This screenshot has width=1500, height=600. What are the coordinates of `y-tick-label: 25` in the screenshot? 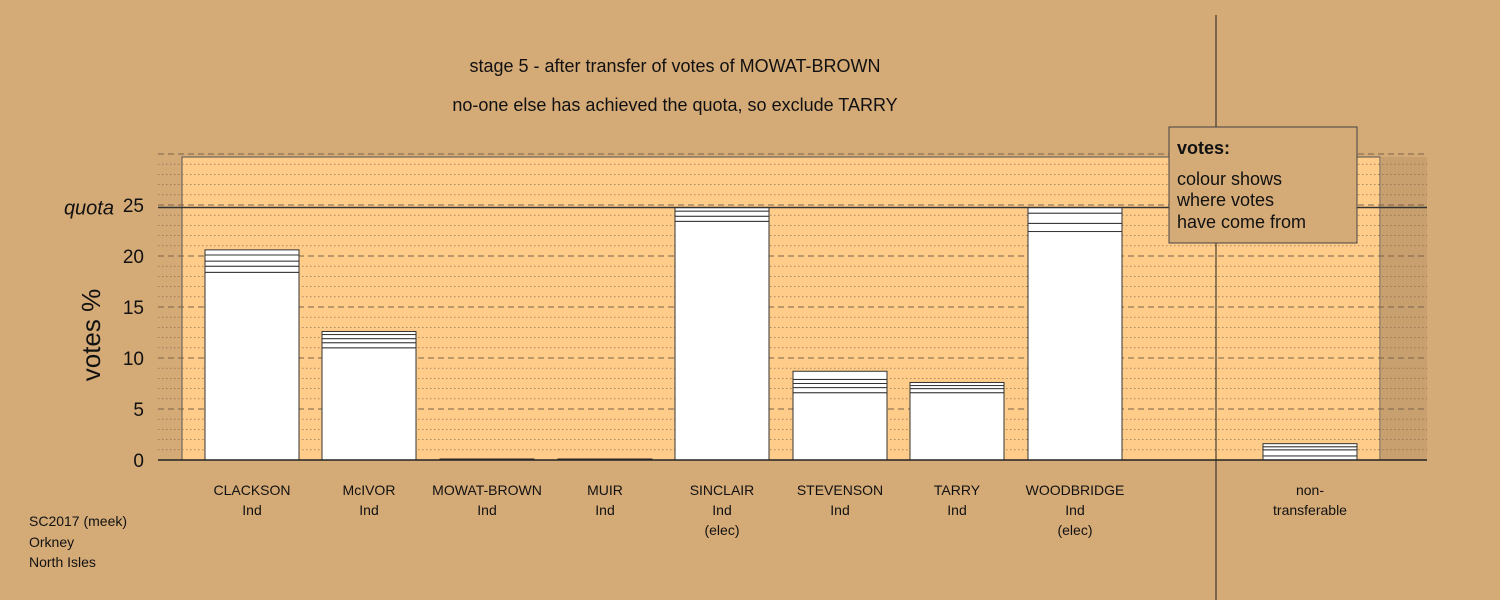 It's located at (133, 206).